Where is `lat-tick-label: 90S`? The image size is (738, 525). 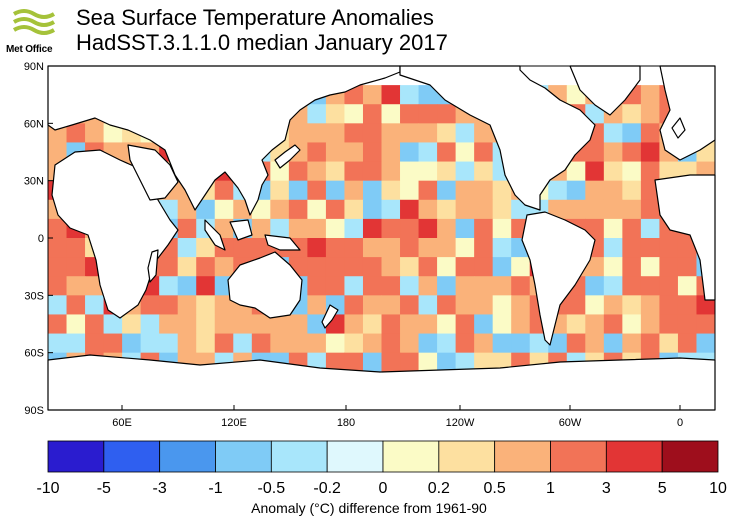 lat-tick-label: 90S is located at coordinates (34, 411).